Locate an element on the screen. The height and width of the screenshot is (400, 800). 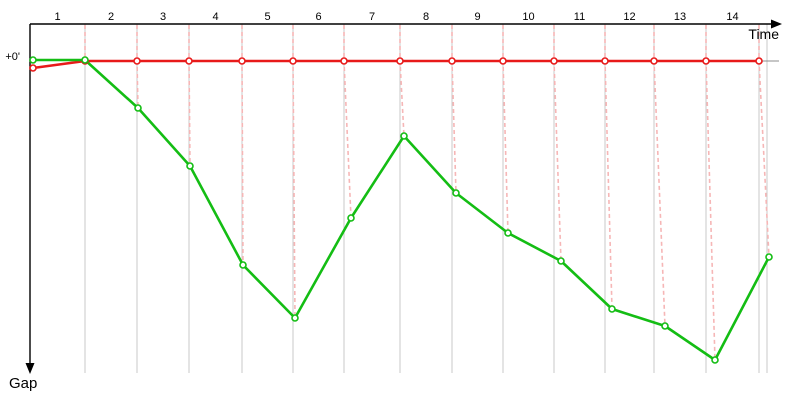
x-tick-label: 8 is located at coordinates (426, 17).